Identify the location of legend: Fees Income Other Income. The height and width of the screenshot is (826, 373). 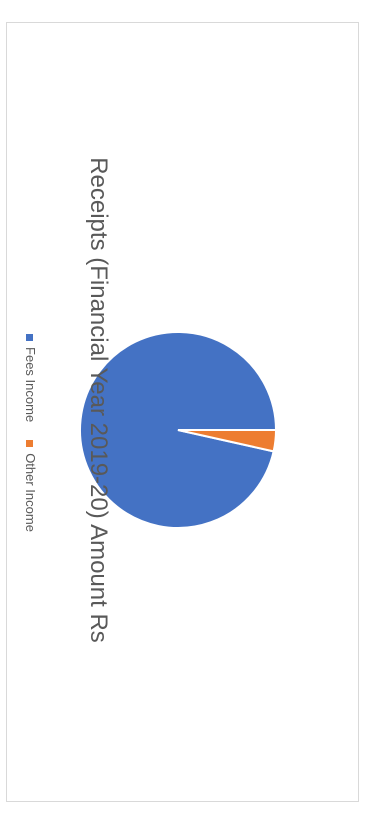
(30, 433).